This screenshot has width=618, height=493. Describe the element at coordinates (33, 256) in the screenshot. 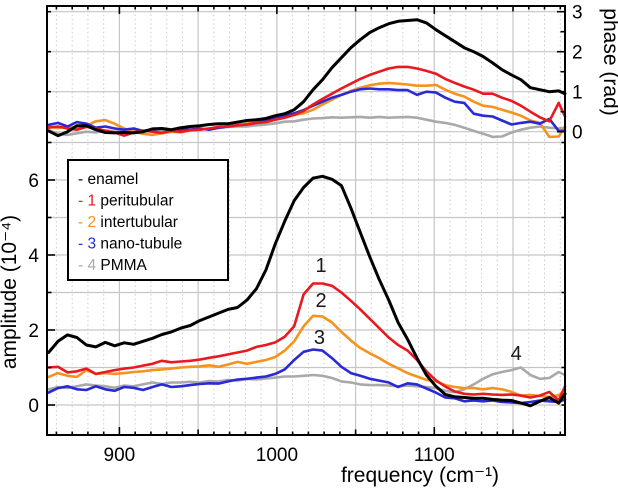

I see `amplitude-tick-label: 4` at that location.